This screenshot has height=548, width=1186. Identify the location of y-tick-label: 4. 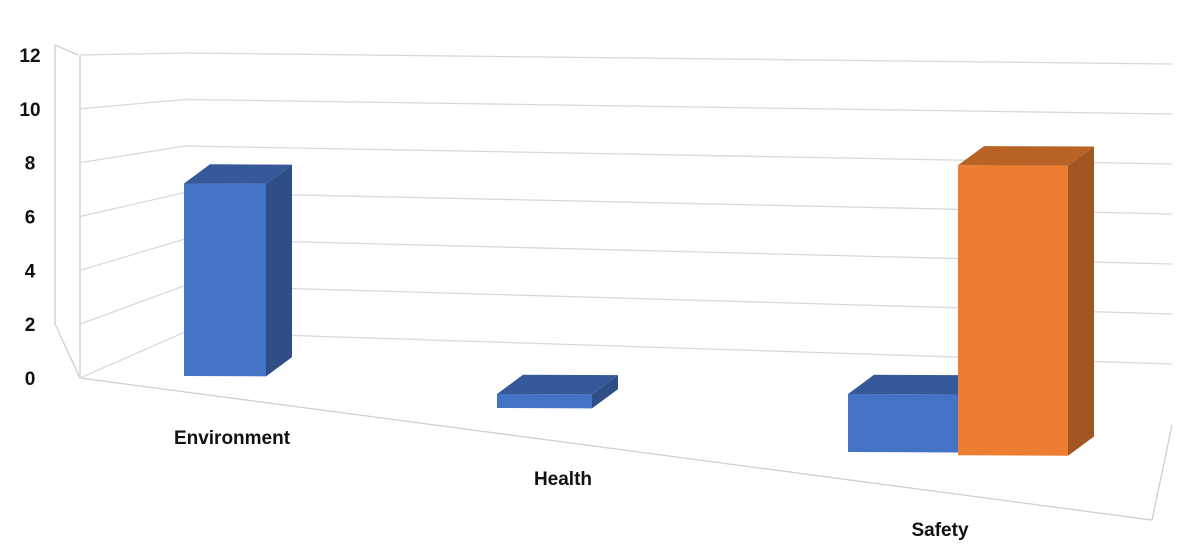
(30, 271).